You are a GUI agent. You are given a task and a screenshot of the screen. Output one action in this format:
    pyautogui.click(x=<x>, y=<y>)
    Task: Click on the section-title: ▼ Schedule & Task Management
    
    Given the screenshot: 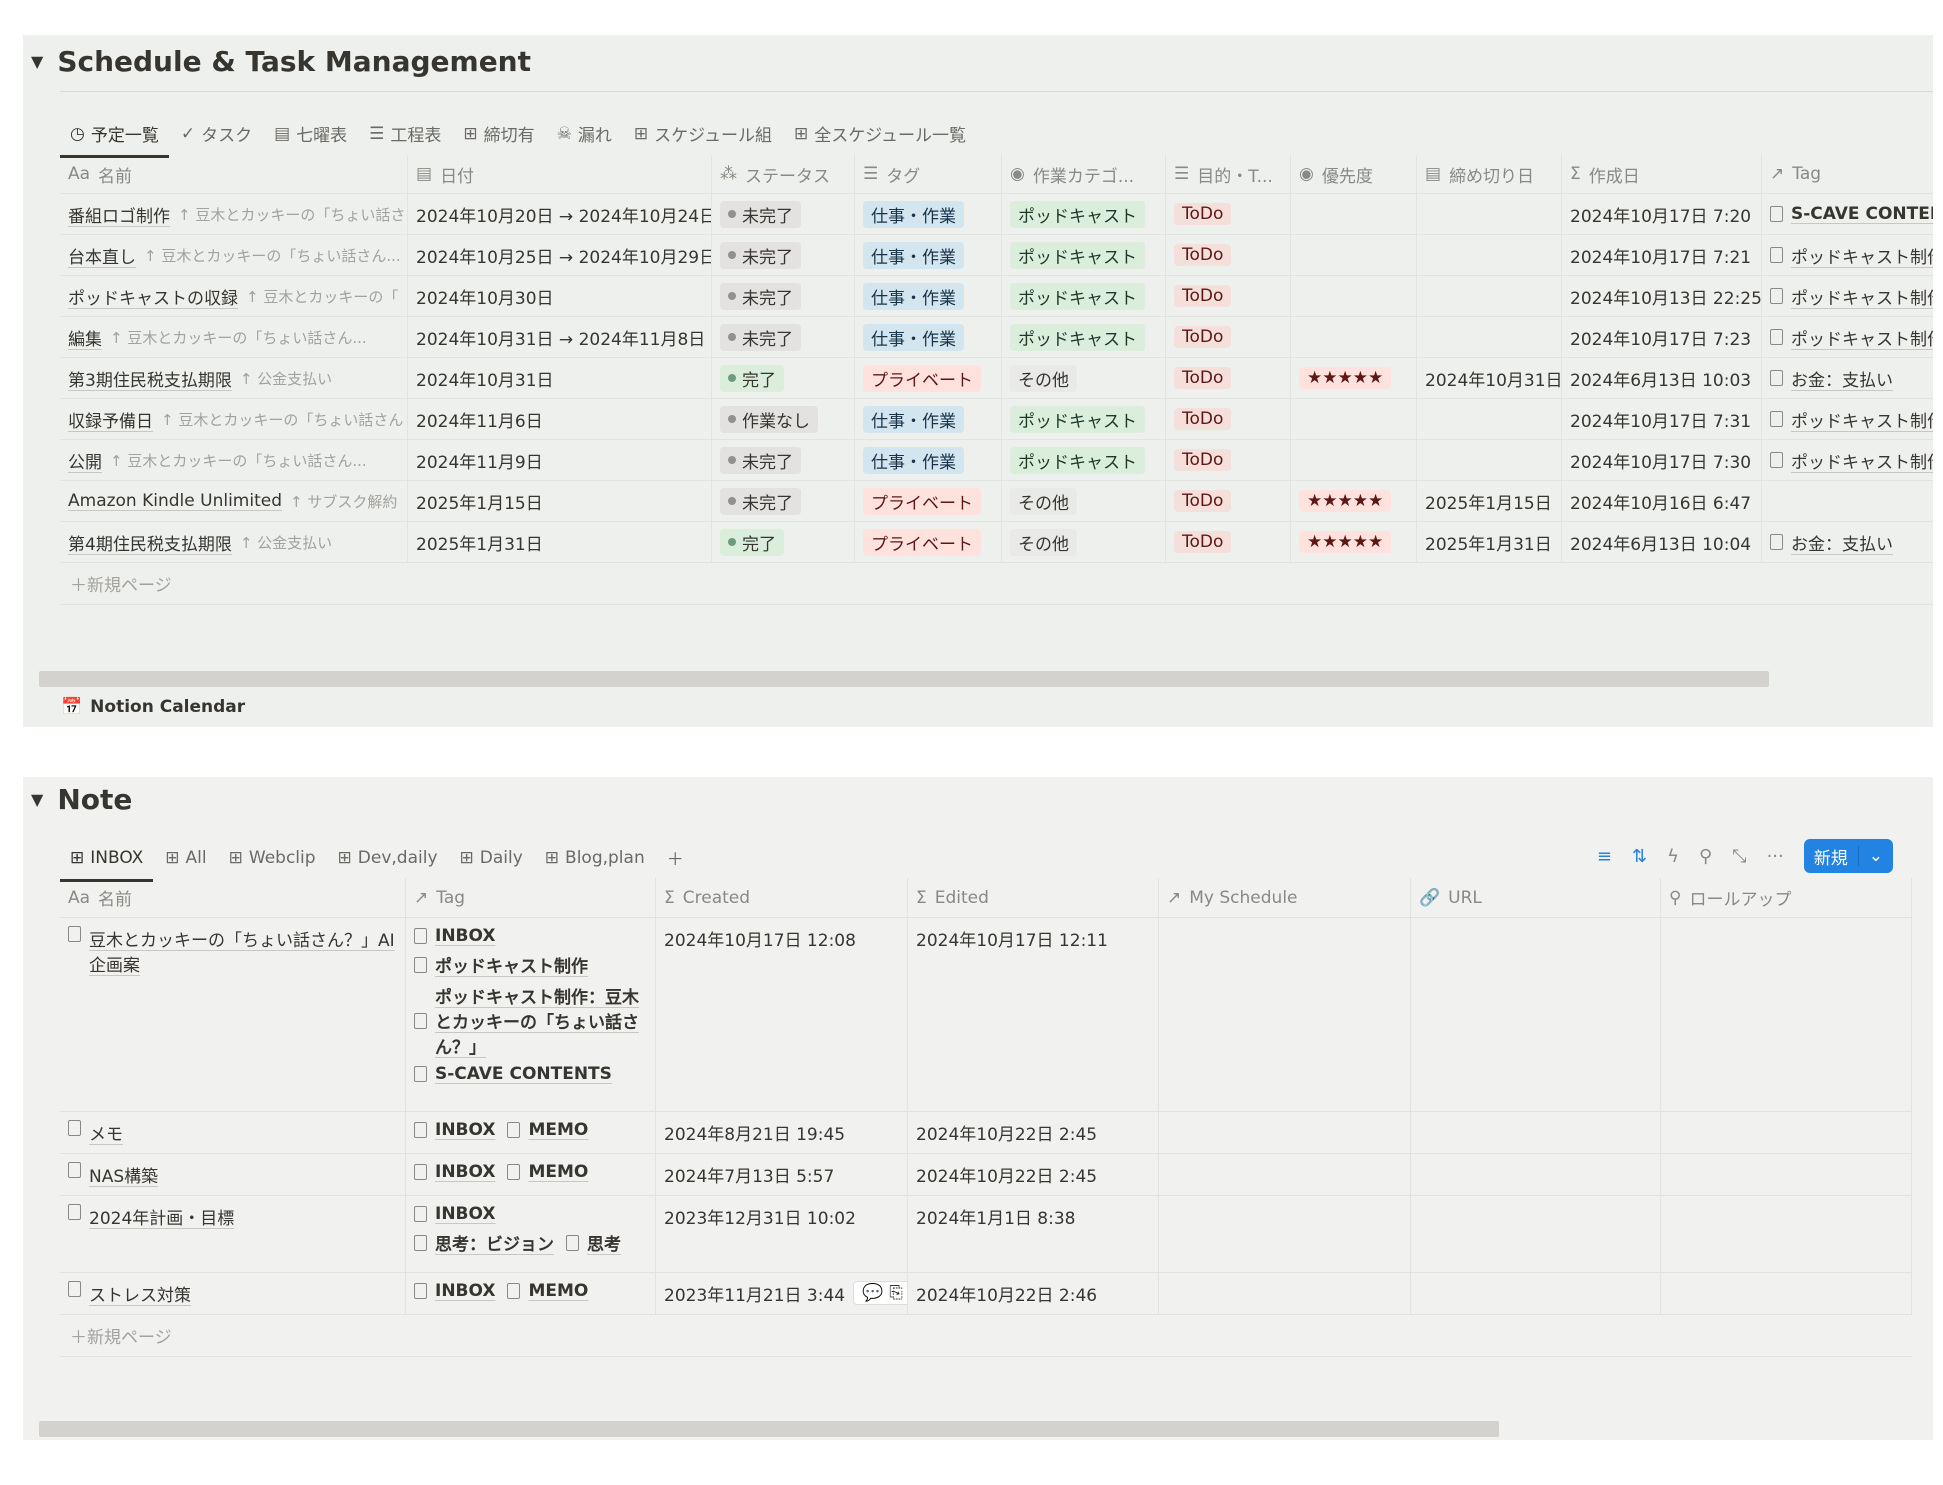 What is the action you would take?
    pyautogui.click(x=281, y=61)
    